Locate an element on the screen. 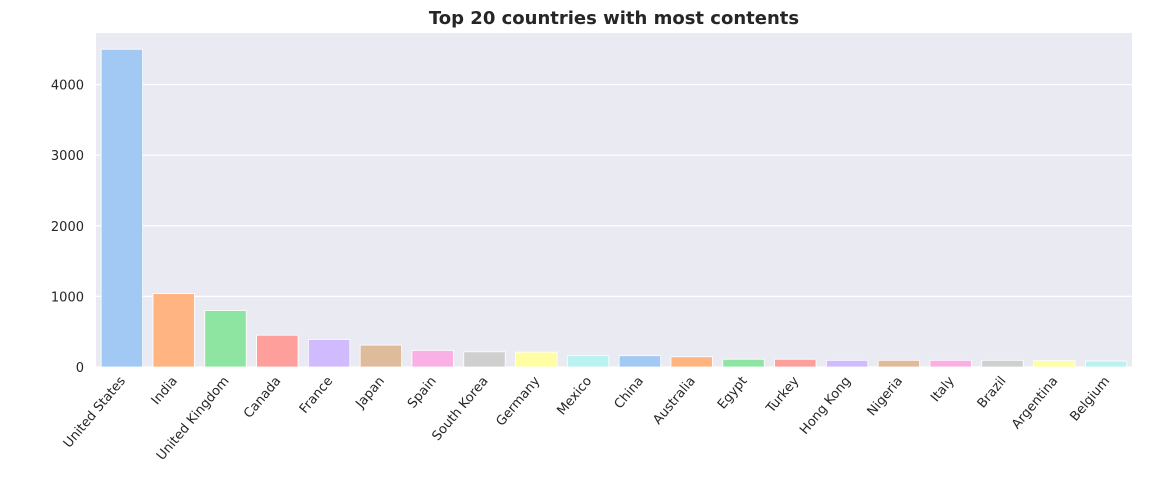  y-tick-label: 4000 is located at coordinates (67, 86).